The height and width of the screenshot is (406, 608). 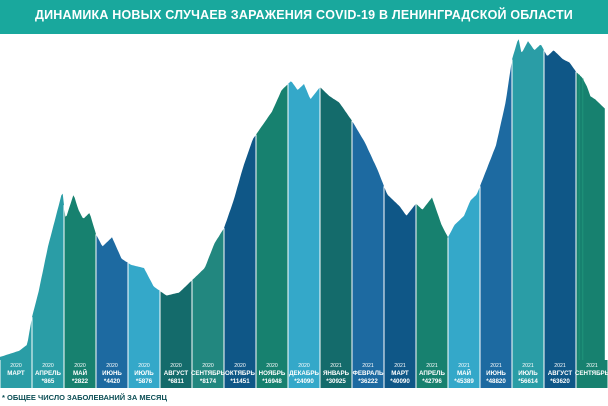 What do you see at coordinates (112, 381) in the screenshot?
I see `month-total-label: *4420` at bounding box center [112, 381].